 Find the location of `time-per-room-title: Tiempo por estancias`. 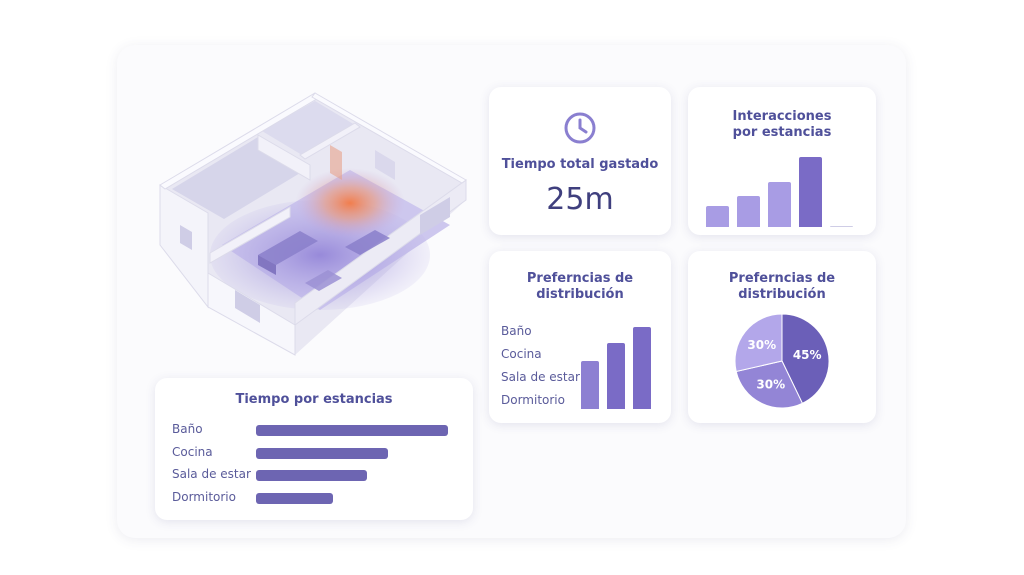

time-per-room-title: Tiempo por estancias is located at coordinates (314, 399).